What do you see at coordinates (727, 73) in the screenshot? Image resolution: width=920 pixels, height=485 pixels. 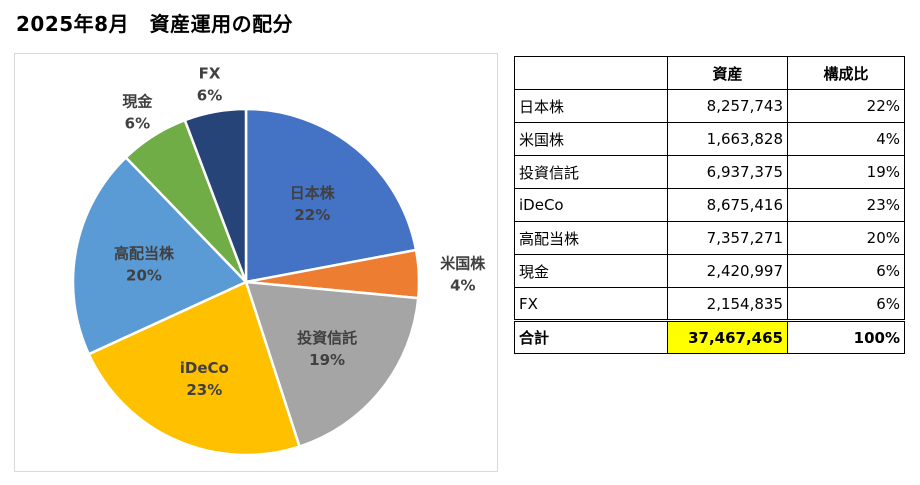 I see `header-assets: 資産` at bounding box center [727, 73].